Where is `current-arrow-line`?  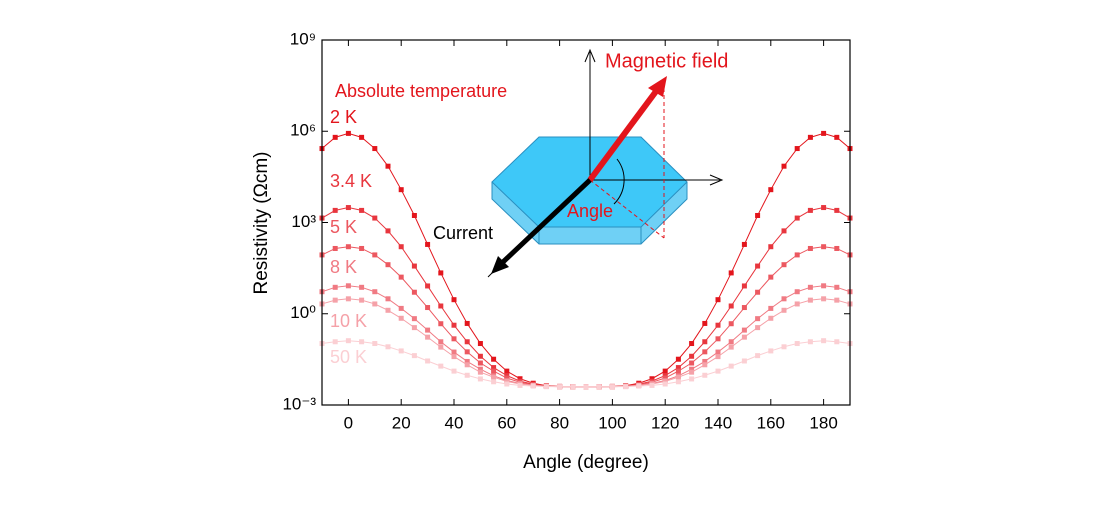 current-arrow-line is located at coordinates (495, 269).